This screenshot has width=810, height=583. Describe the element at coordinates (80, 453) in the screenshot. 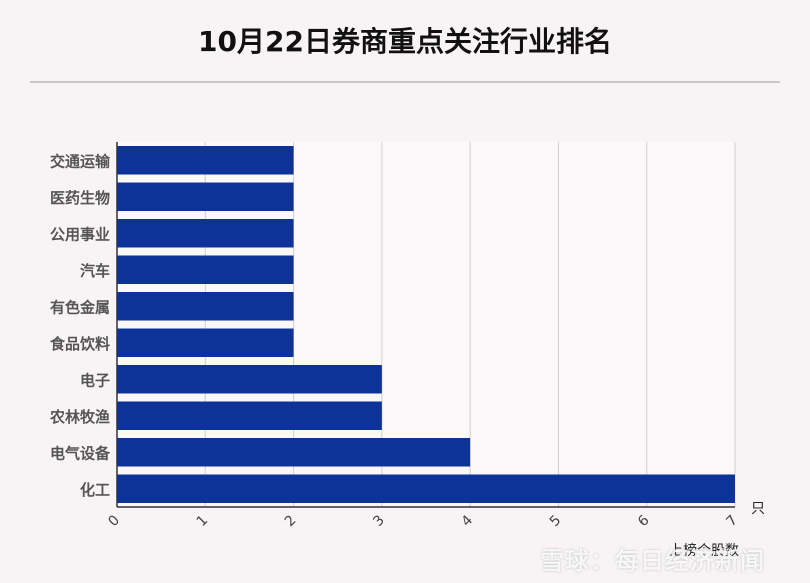

I see `category-label: 电气设备` at that location.